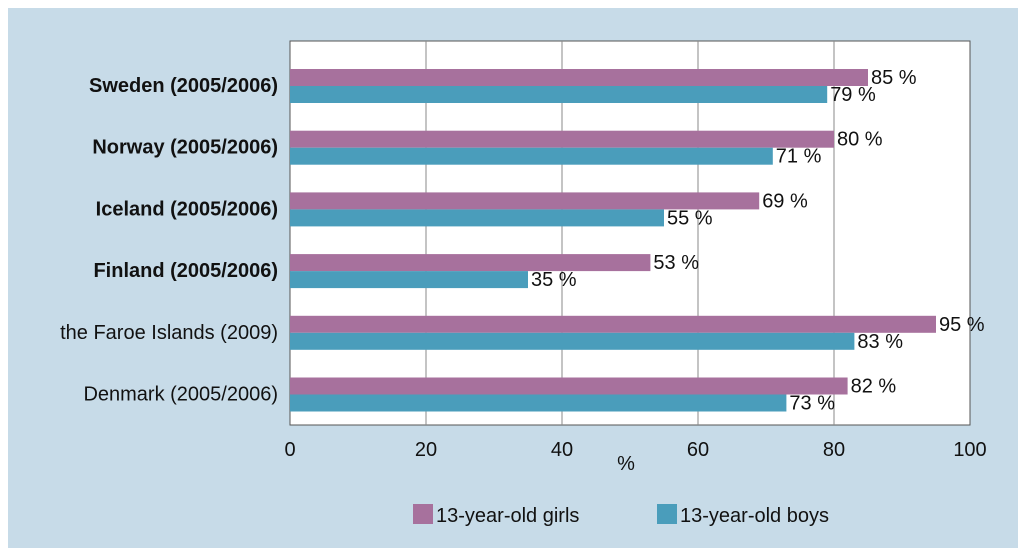 This screenshot has height=555, width=1026. What do you see at coordinates (799, 157) in the screenshot?
I see `value-label-boys-1: 71 %` at bounding box center [799, 157].